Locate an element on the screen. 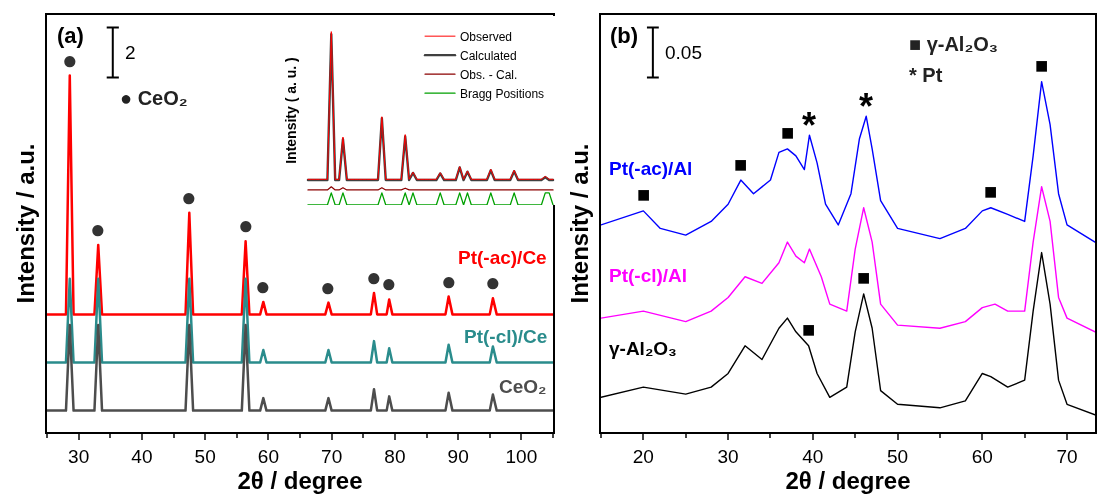  legend-label: Obs. - Cal. is located at coordinates (489, 74).